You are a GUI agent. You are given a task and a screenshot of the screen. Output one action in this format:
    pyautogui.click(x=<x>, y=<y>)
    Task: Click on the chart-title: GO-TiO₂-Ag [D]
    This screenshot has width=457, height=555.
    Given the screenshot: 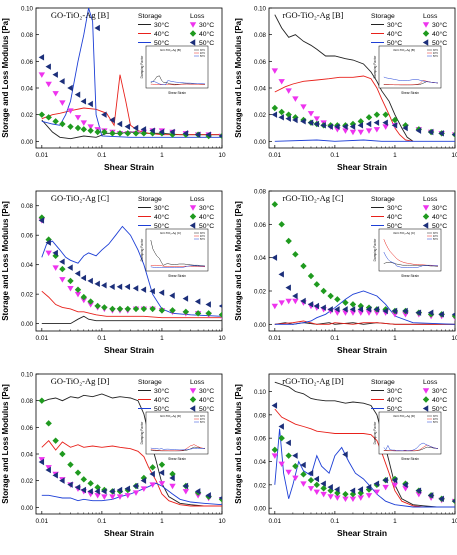 What is the action you would take?
    pyautogui.click(x=80, y=381)
    